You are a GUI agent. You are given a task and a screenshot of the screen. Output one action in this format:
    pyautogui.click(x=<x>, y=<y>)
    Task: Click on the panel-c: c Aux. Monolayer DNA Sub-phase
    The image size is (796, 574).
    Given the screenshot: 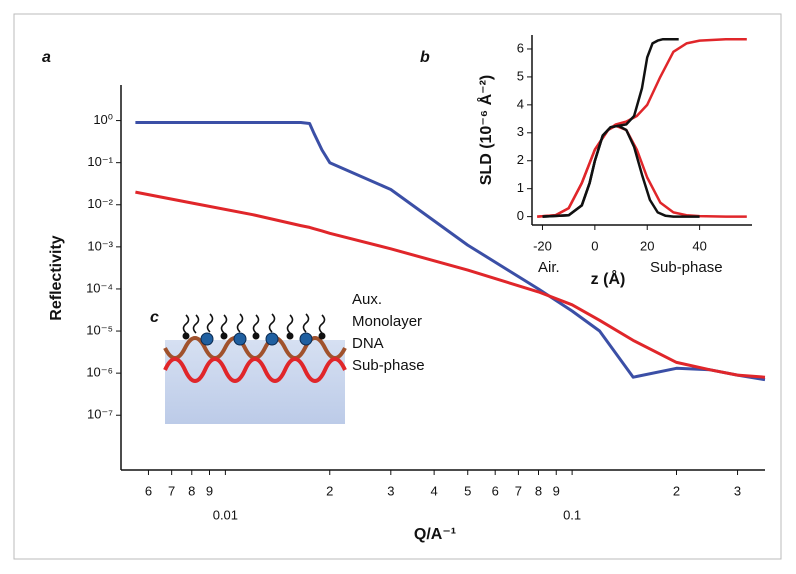 What is the action you would take?
    pyautogui.click(x=287, y=357)
    